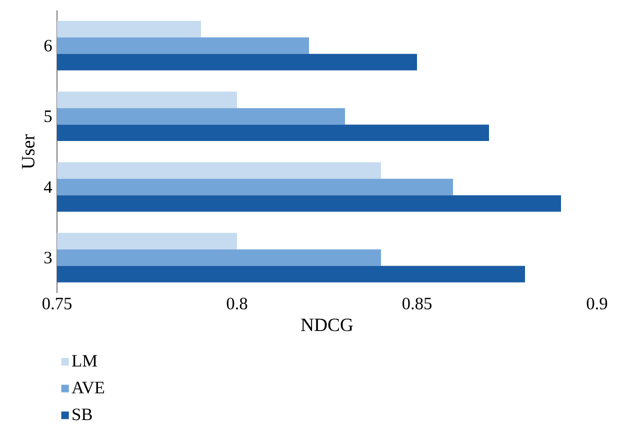 The height and width of the screenshot is (448, 625). I want to click on x-tick-label: 0.8, so click(237, 304).